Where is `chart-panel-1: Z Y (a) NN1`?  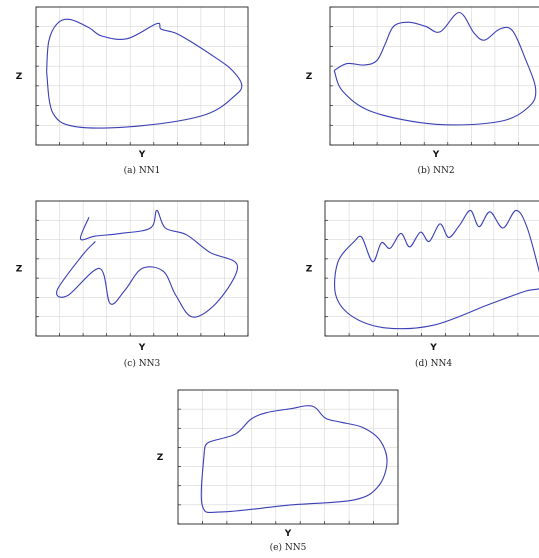
chart-panel-1: Z Y (a) NN1 is located at coordinates (132, 91).